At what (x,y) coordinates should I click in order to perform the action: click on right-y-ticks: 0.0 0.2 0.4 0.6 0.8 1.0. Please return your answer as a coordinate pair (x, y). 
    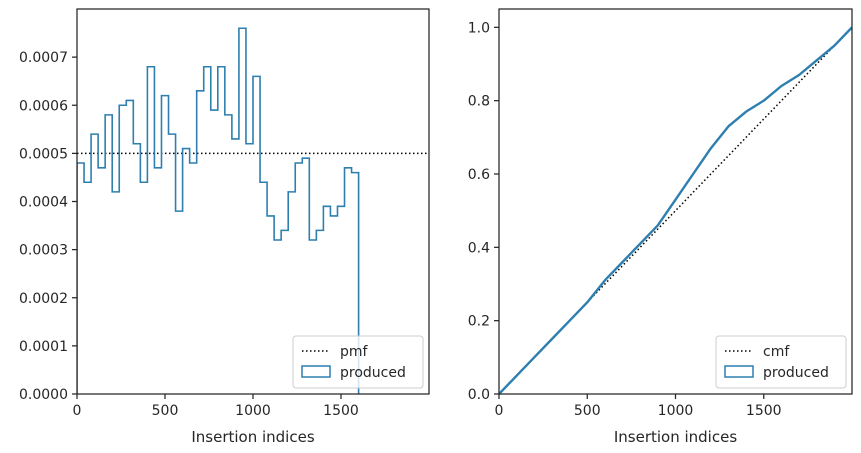
    Looking at the image, I should click on (483, 211).